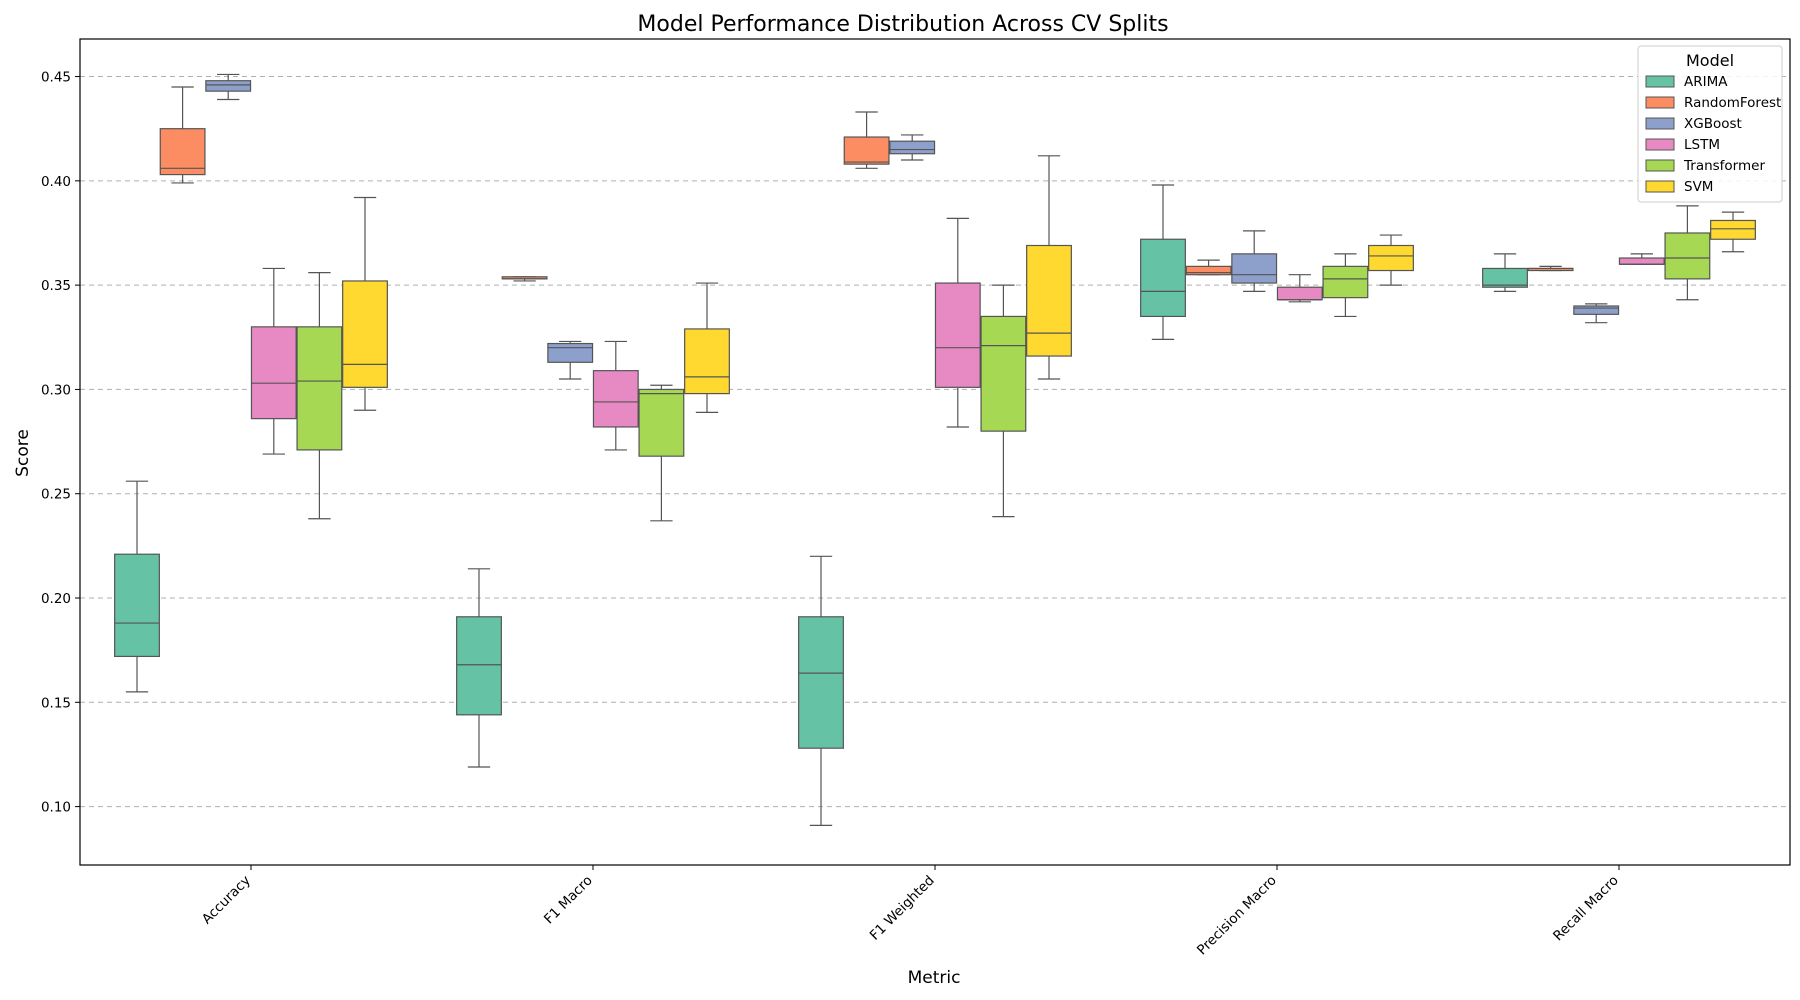  Describe the element at coordinates (56, 495) in the screenshot. I see `y-tick-label: 0.25` at that location.